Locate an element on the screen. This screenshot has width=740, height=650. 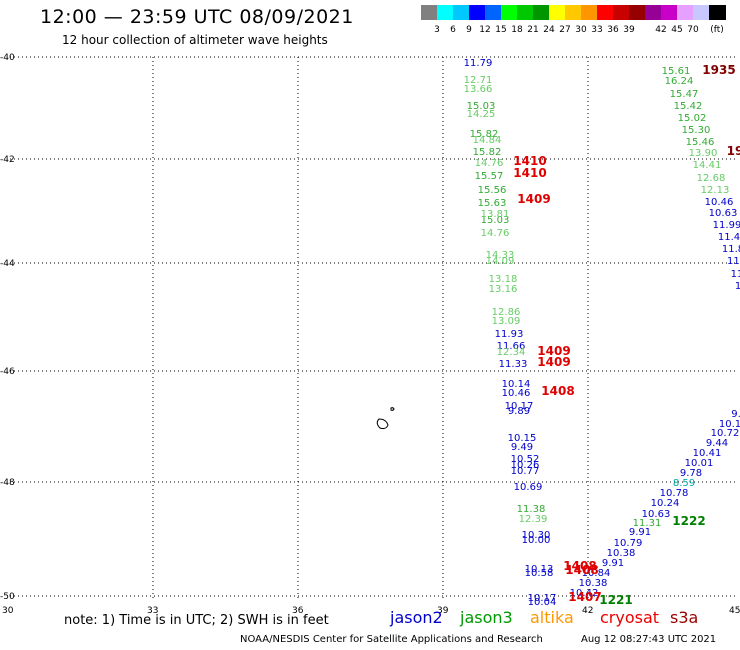
color-scale-label: 6 is located at coordinates (453, 30).